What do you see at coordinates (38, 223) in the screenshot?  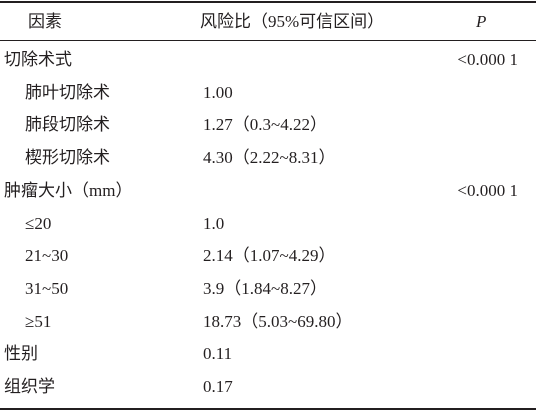 I see `sub-factor: ≤20` at bounding box center [38, 223].